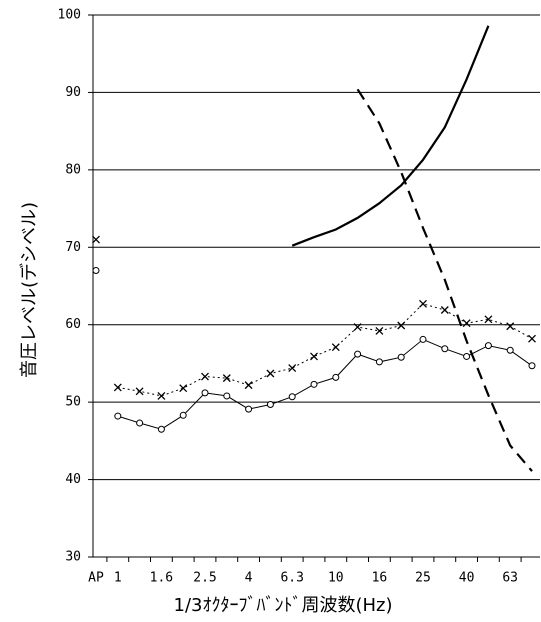 This screenshot has height=622, width=541. Describe the element at coordinates (73, 402) in the screenshot. I see `y-tick-label: 50` at that location.